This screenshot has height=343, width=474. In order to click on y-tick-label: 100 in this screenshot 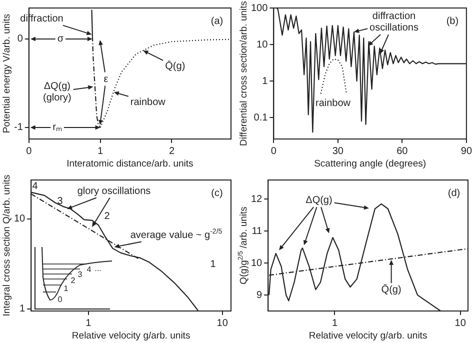, I will do `click(259, 8)`.